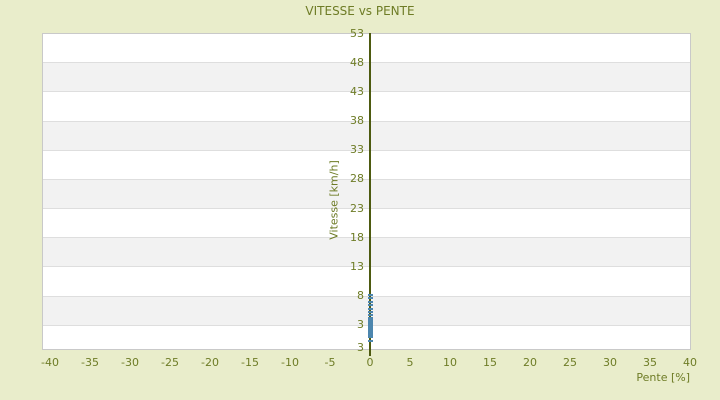 The image size is (720, 400). Describe the element at coordinates (370, 362) in the screenshot. I see `x-tick-label: 0` at that location.